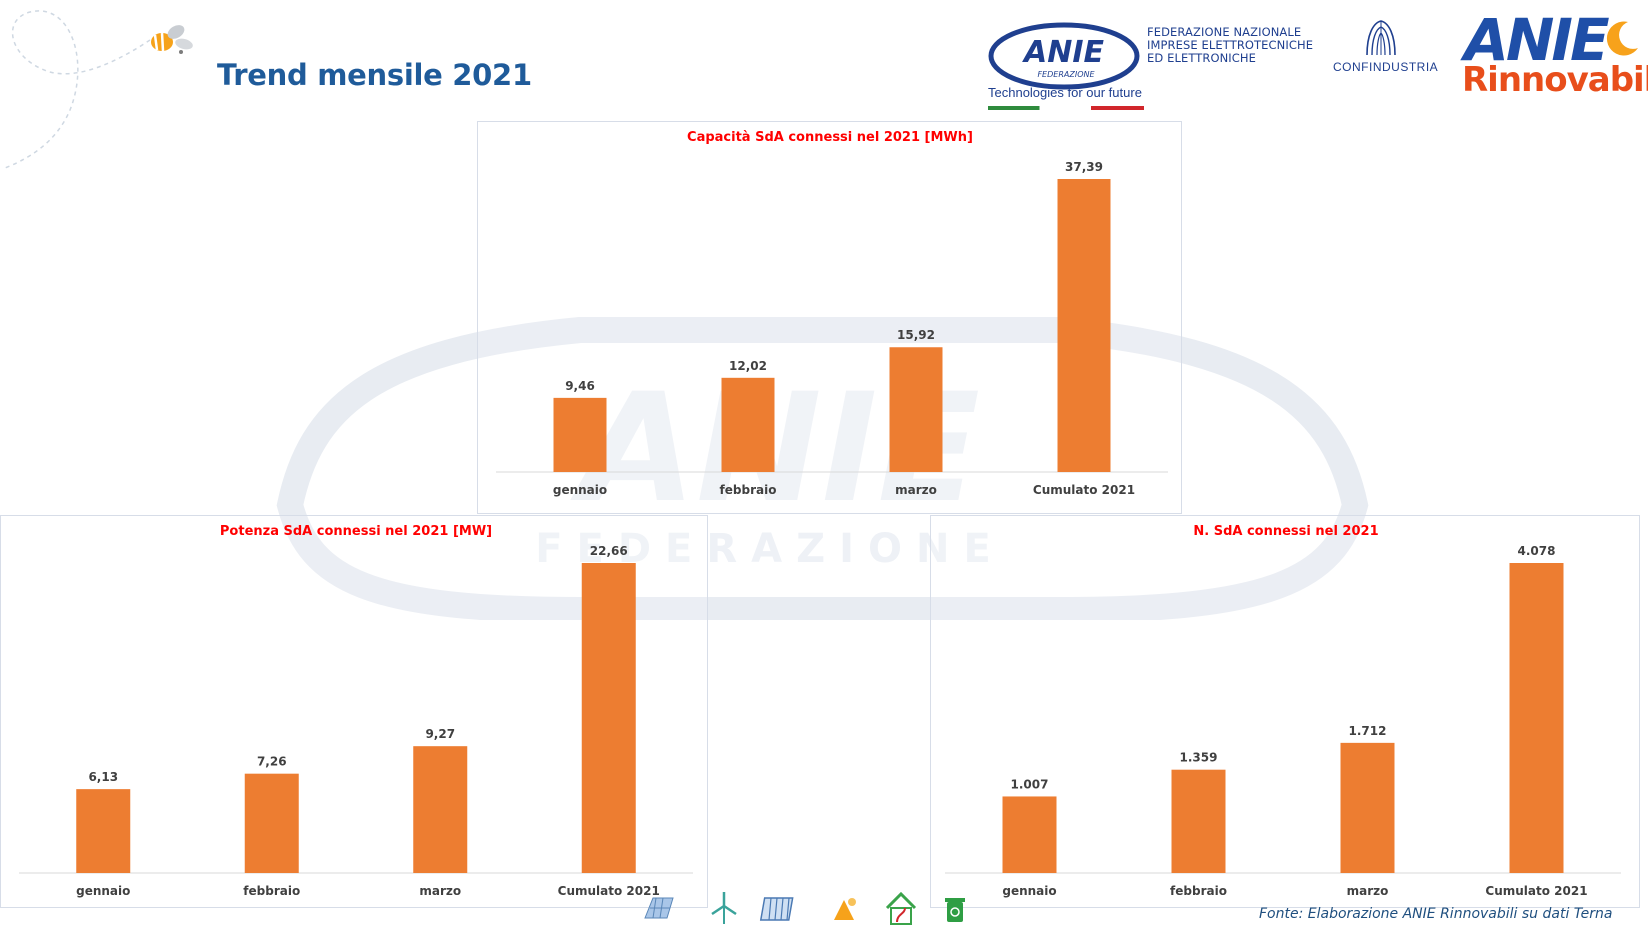 The height and width of the screenshot is (930, 1648). What do you see at coordinates (271, 891) in the screenshot?
I see `category-label-potenza-1: febbraio` at bounding box center [271, 891].